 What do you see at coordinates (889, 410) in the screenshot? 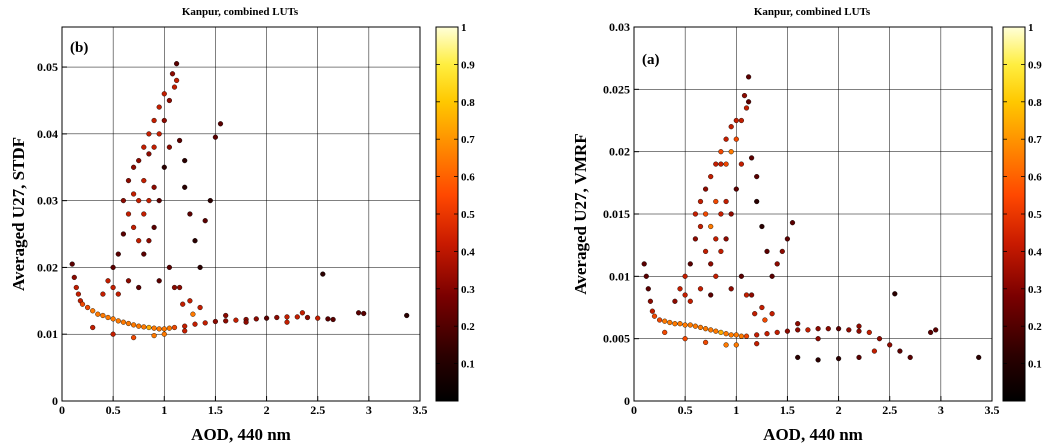
I see `x-tick-label: 2.5` at bounding box center [889, 410].